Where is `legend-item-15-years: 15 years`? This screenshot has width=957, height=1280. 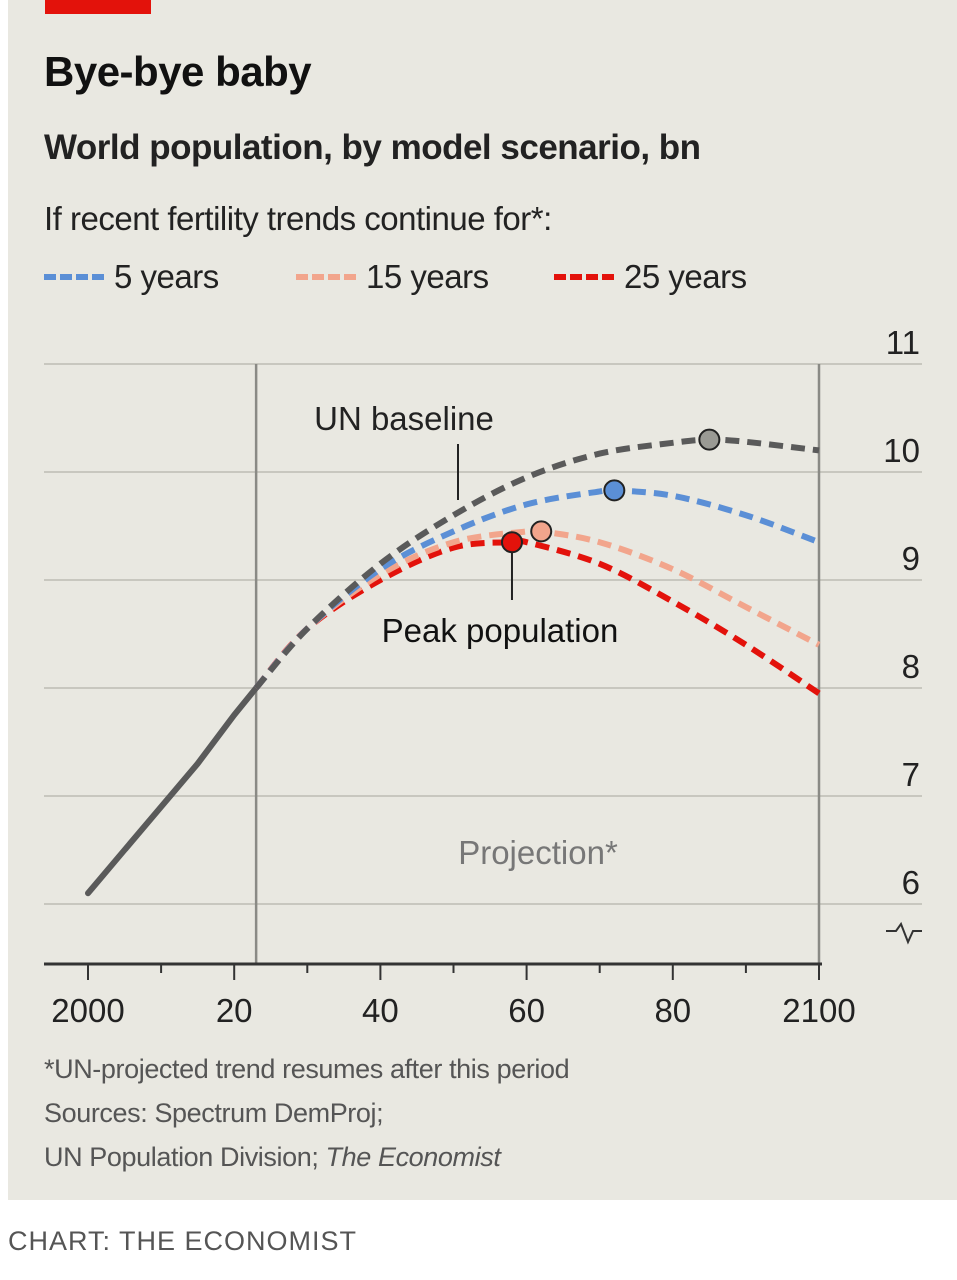 legend-item-15-years: 15 years is located at coordinates (392, 277).